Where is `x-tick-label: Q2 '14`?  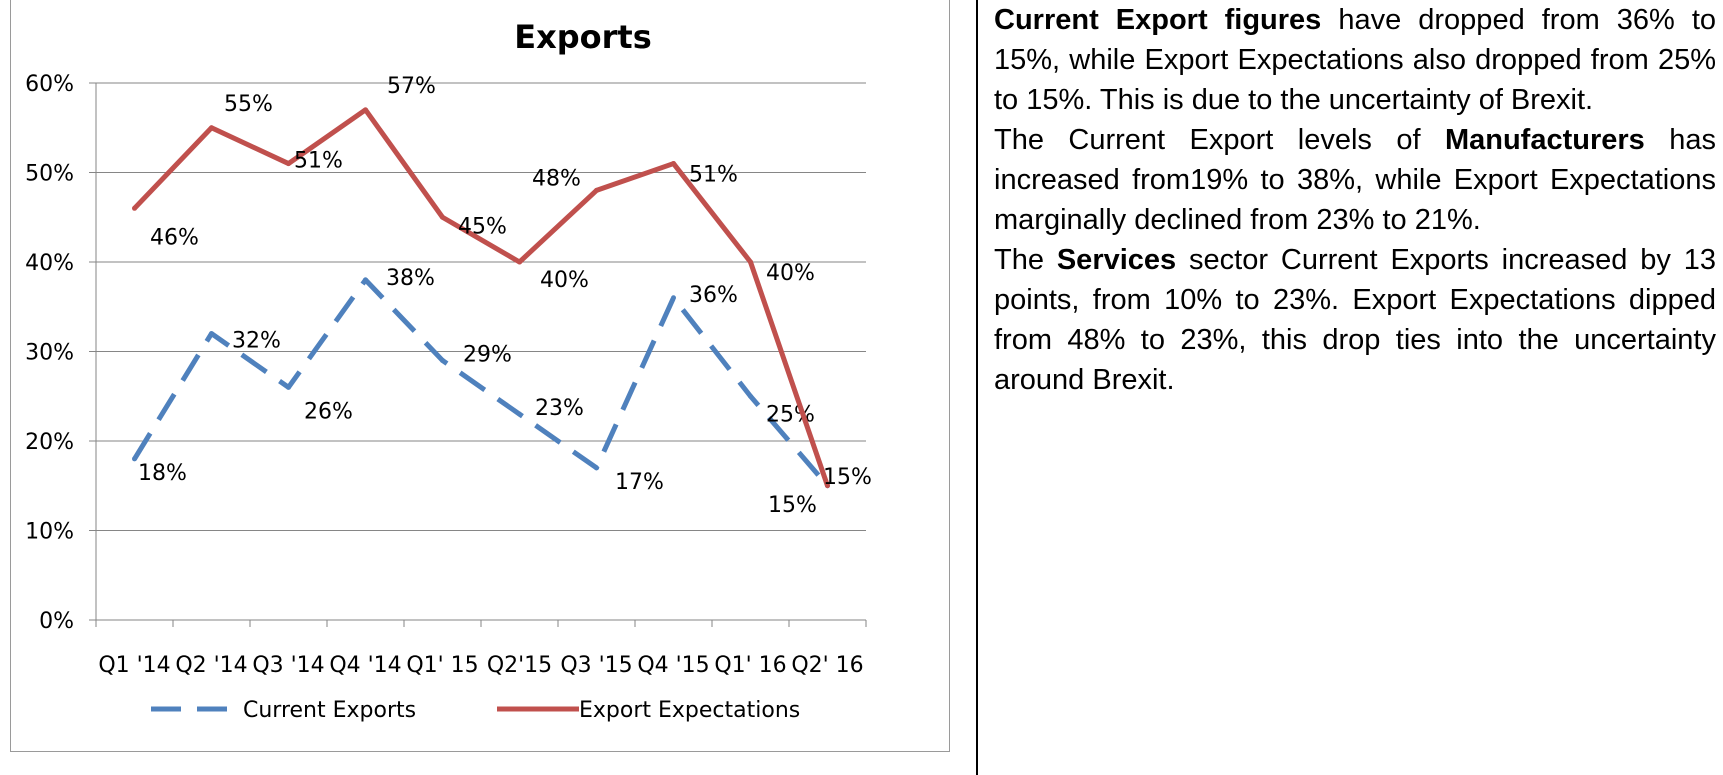
x-tick-label: Q2 '14 is located at coordinates (211, 665).